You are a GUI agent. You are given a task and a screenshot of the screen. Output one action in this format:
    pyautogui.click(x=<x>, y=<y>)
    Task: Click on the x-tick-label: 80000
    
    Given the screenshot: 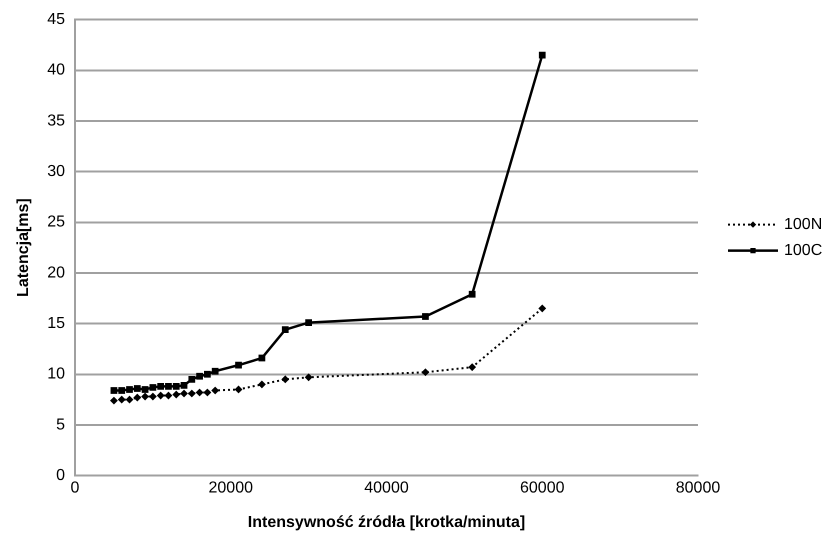 What is the action you would take?
    pyautogui.click(x=698, y=488)
    